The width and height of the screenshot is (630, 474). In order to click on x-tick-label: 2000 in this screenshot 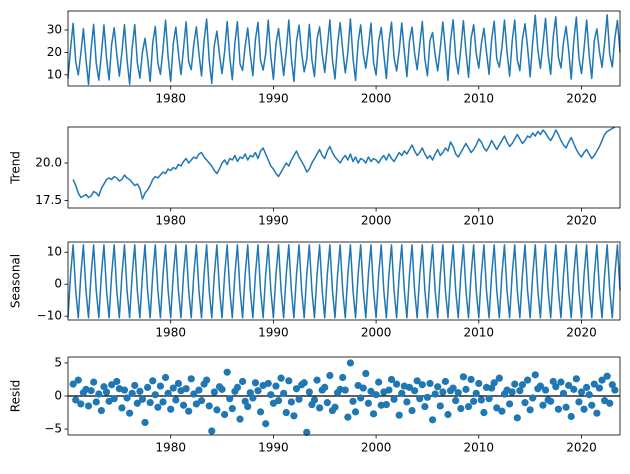, I will do `click(376, 221)`.